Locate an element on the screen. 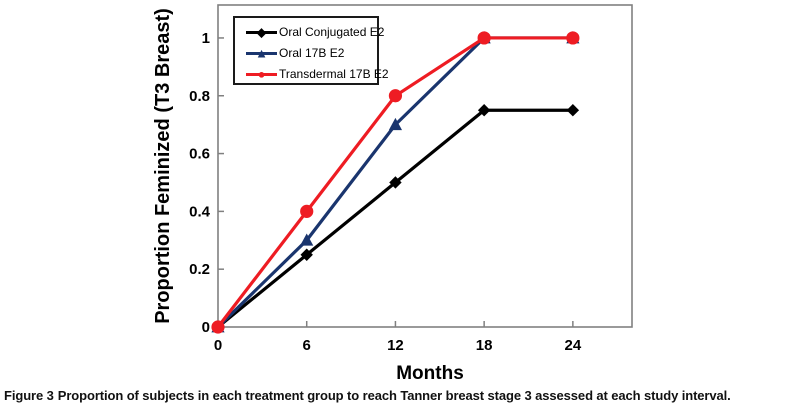 The height and width of the screenshot is (414, 795). x-tick-label: 12 is located at coordinates (395, 345).